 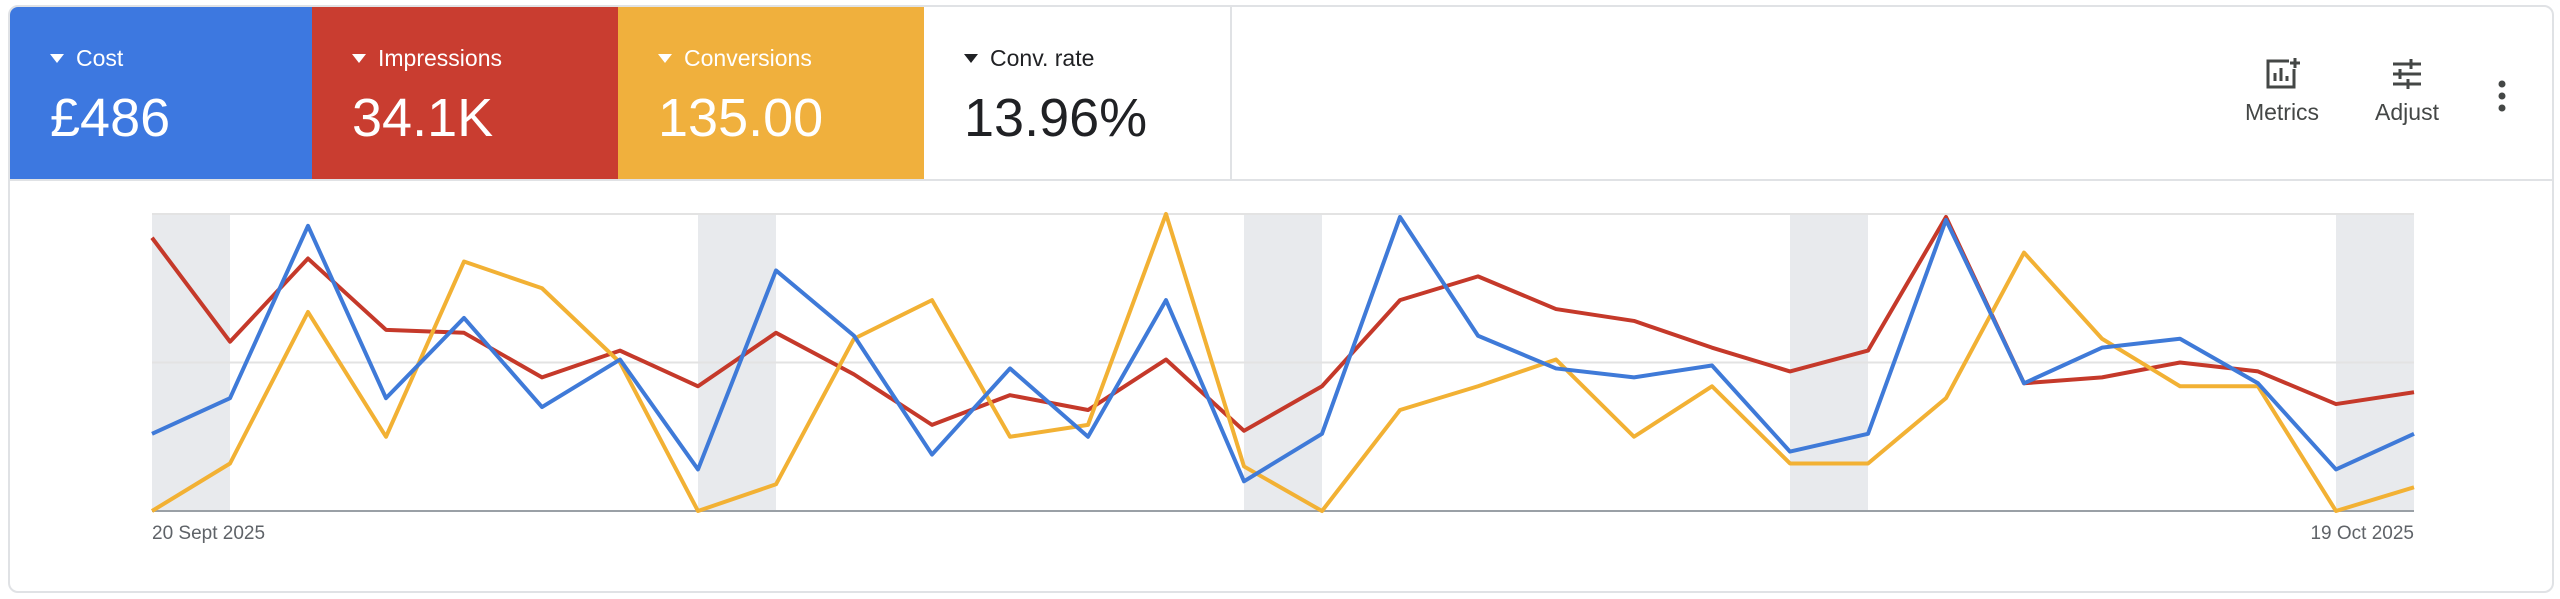 What do you see at coordinates (208, 533) in the screenshot?
I see `x-tick-label: 20 Sept 2025` at bounding box center [208, 533].